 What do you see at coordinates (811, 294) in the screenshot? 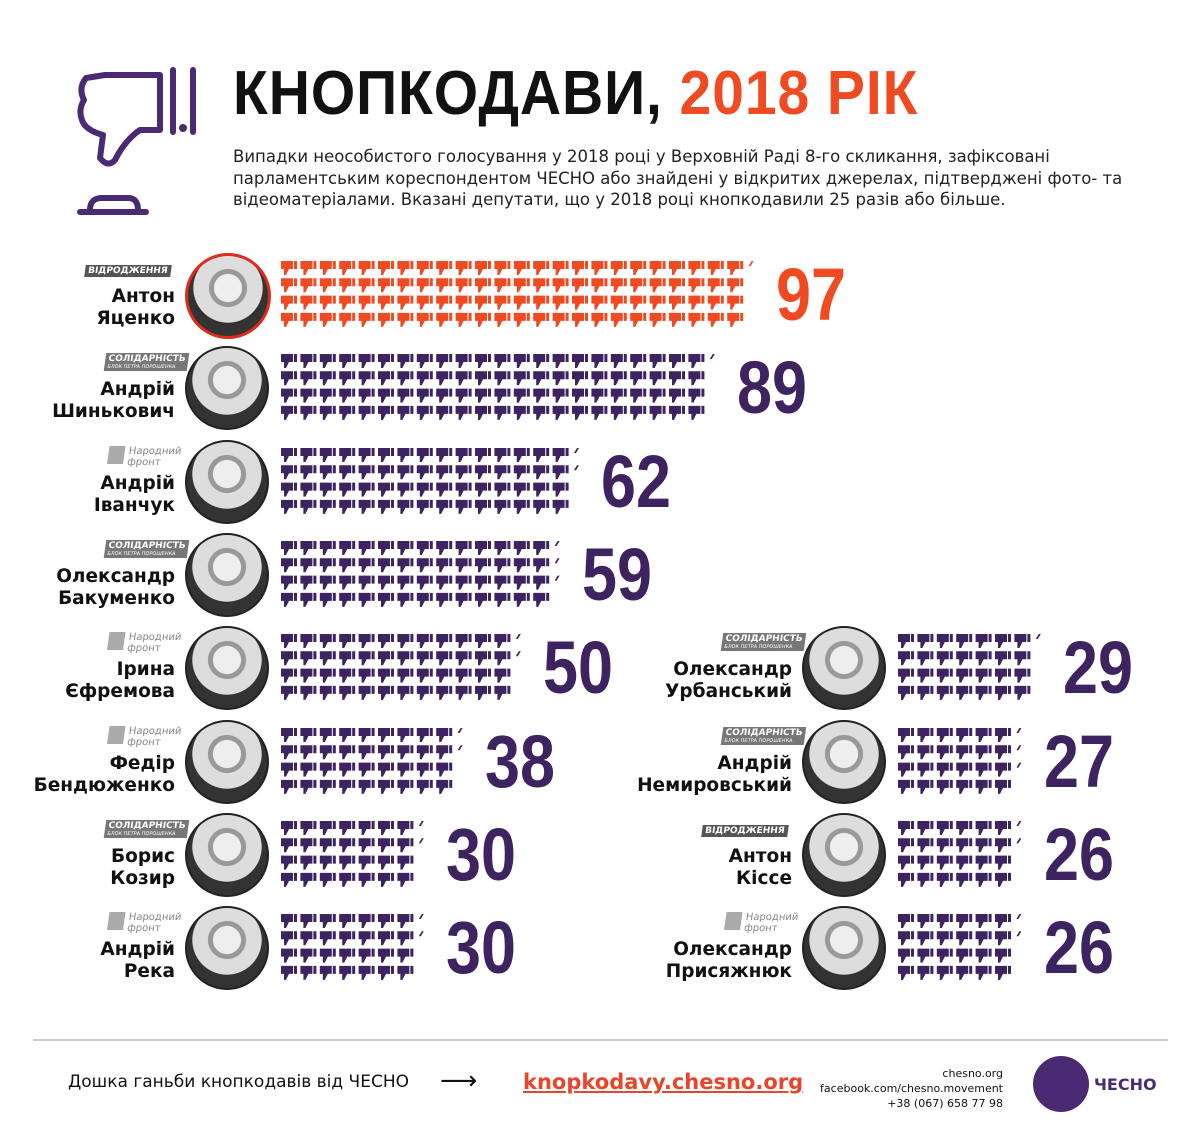
I see `value-label: 97` at bounding box center [811, 294].